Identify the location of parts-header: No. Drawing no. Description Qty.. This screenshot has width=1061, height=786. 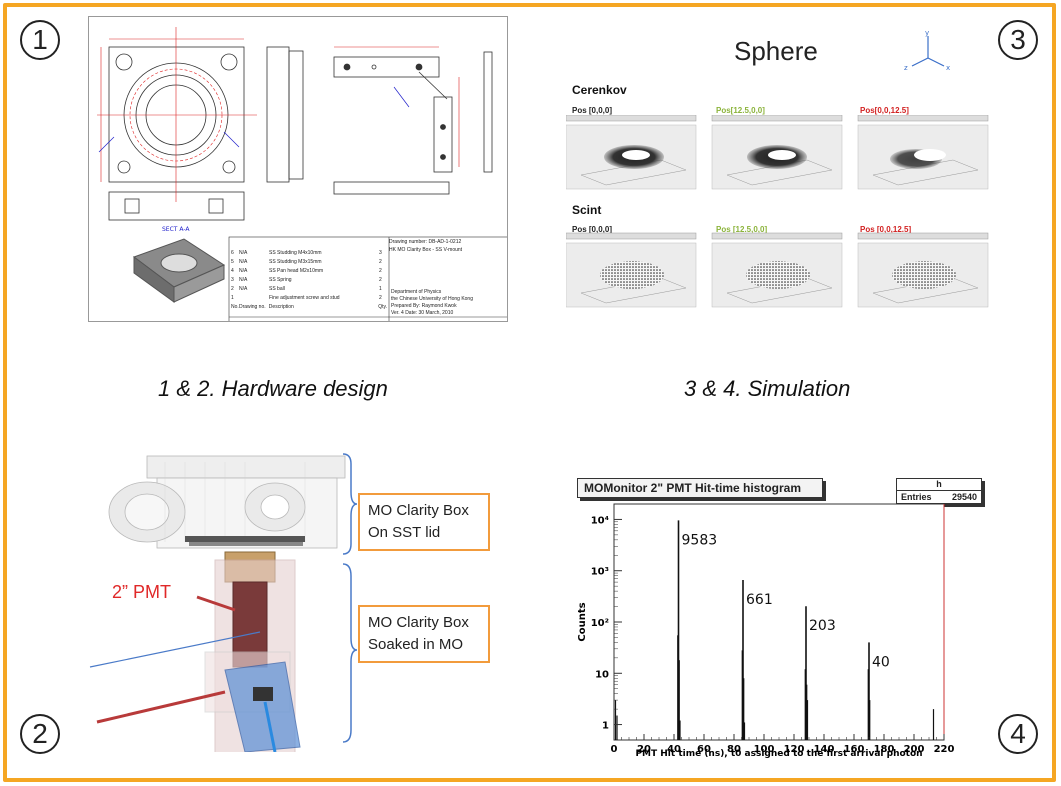
(309, 307).